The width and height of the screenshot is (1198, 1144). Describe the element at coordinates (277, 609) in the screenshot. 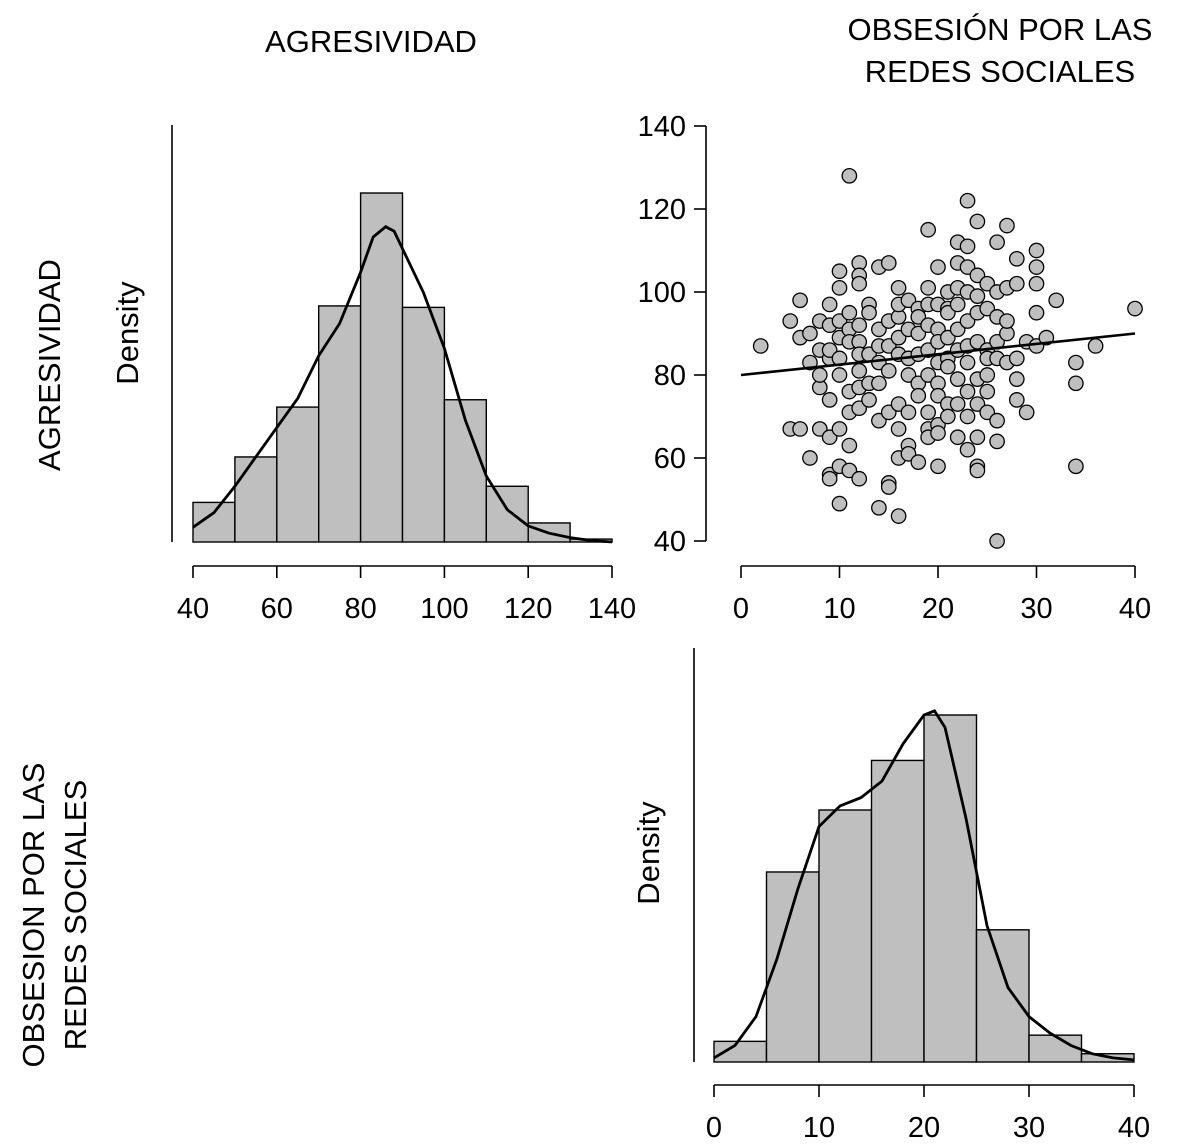

I see `x-tick-label: 60` at that location.